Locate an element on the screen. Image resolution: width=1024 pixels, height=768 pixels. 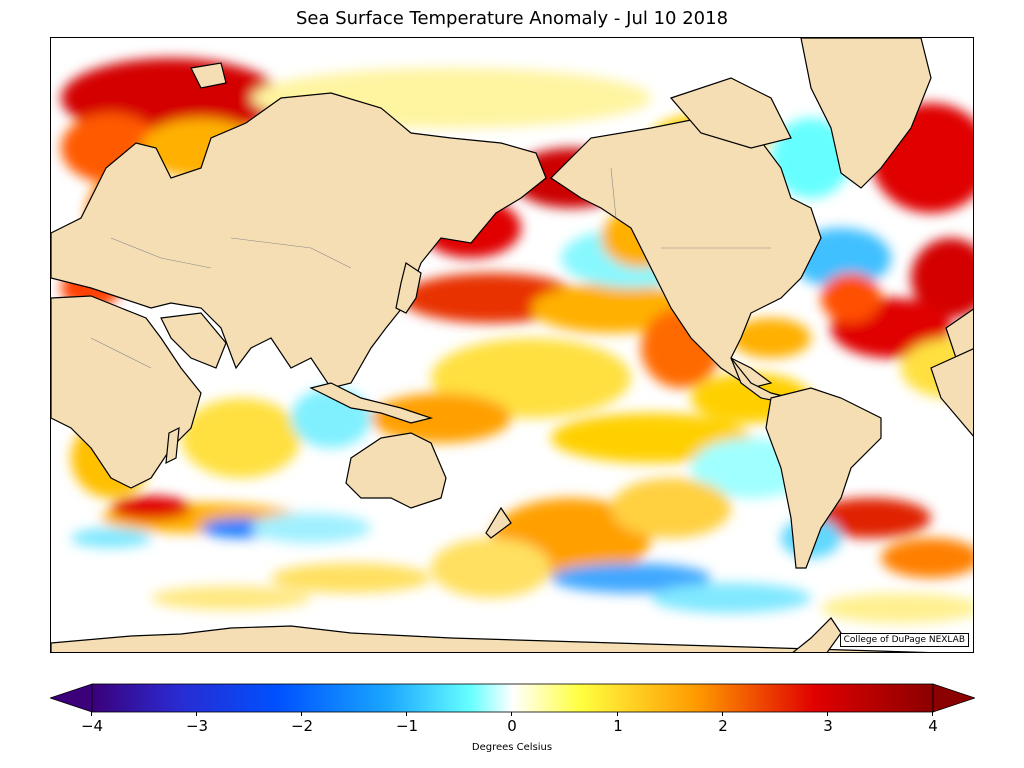
landmass-canadian-arctic is located at coordinates (730, 113).